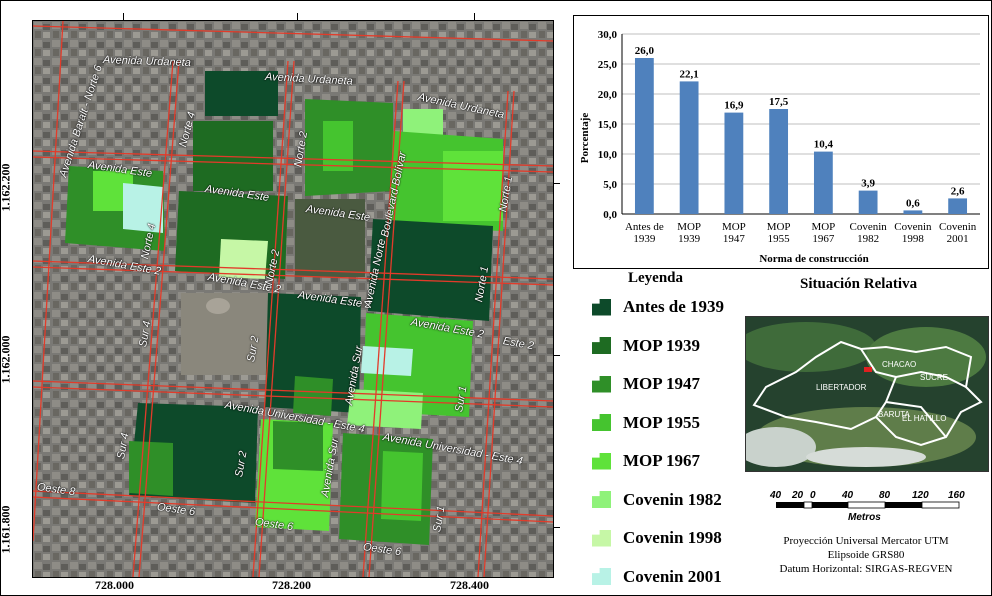  I want to click on y-tick-label: 25,0, so click(608, 65).